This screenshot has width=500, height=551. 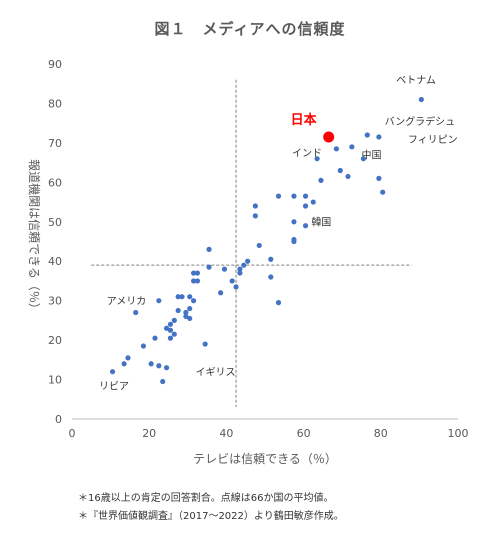 What do you see at coordinates (381, 433) in the screenshot?
I see `x-tick-label: 80` at bounding box center [381, 433].